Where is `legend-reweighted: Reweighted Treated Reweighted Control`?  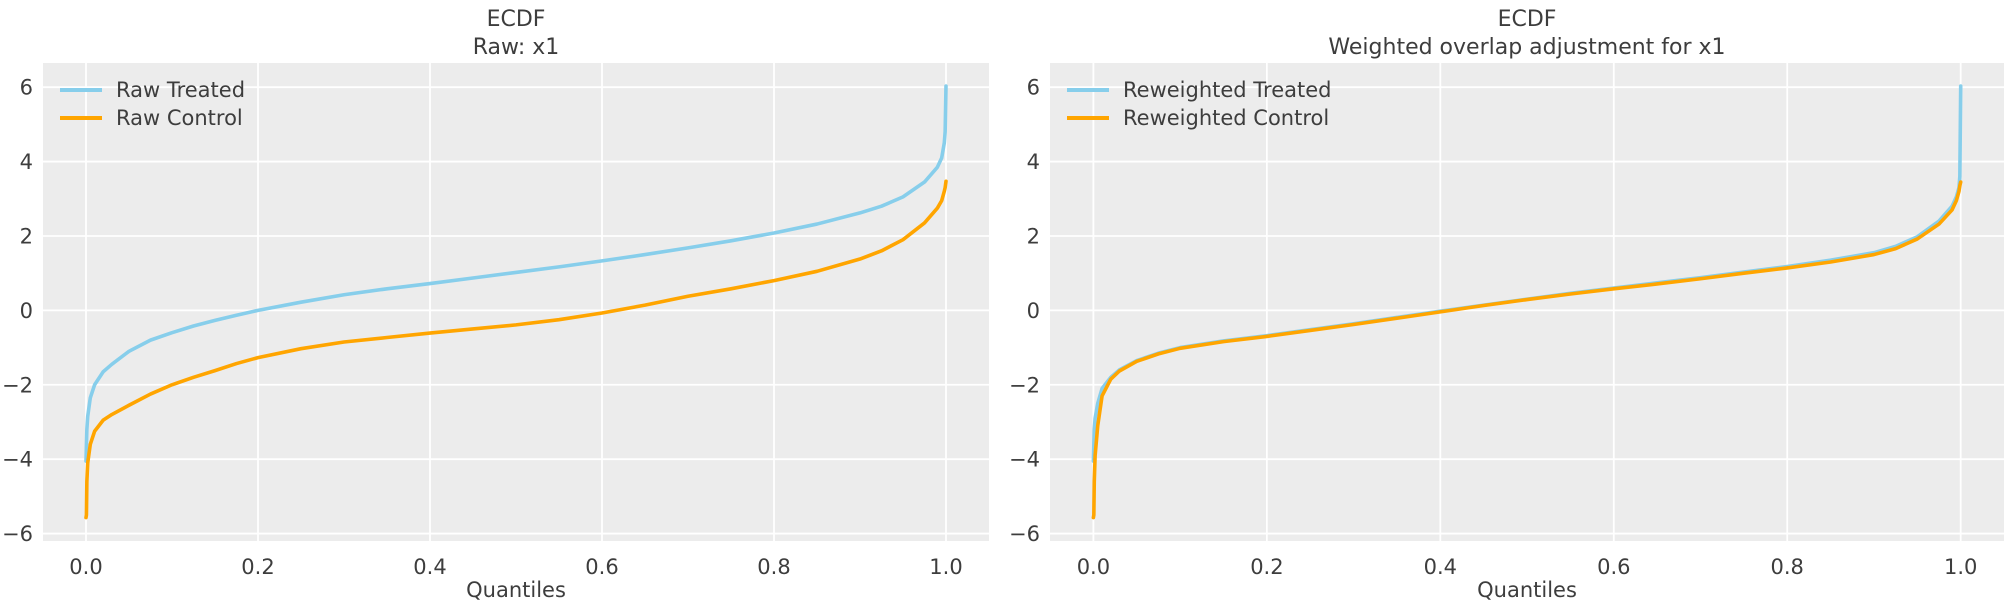
legend-reweighted: Reweighted Treated Reweighted Control is located at coordinates (1199, 104).